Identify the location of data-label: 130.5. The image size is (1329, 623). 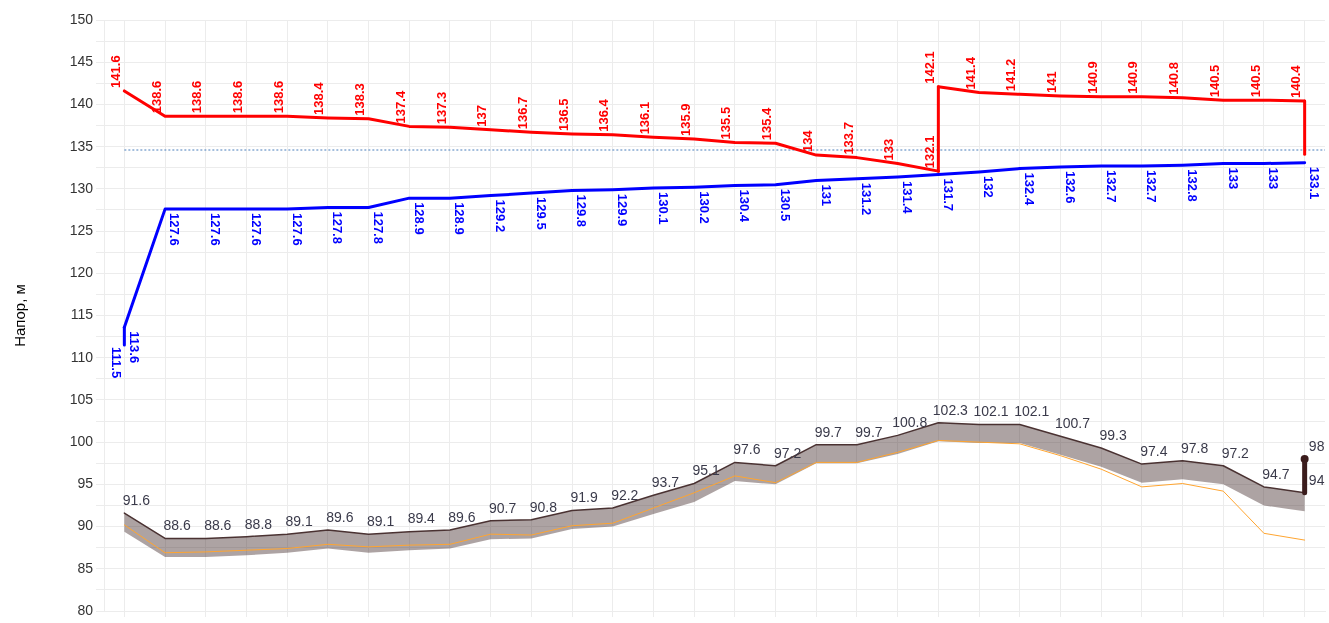
(785, 205).